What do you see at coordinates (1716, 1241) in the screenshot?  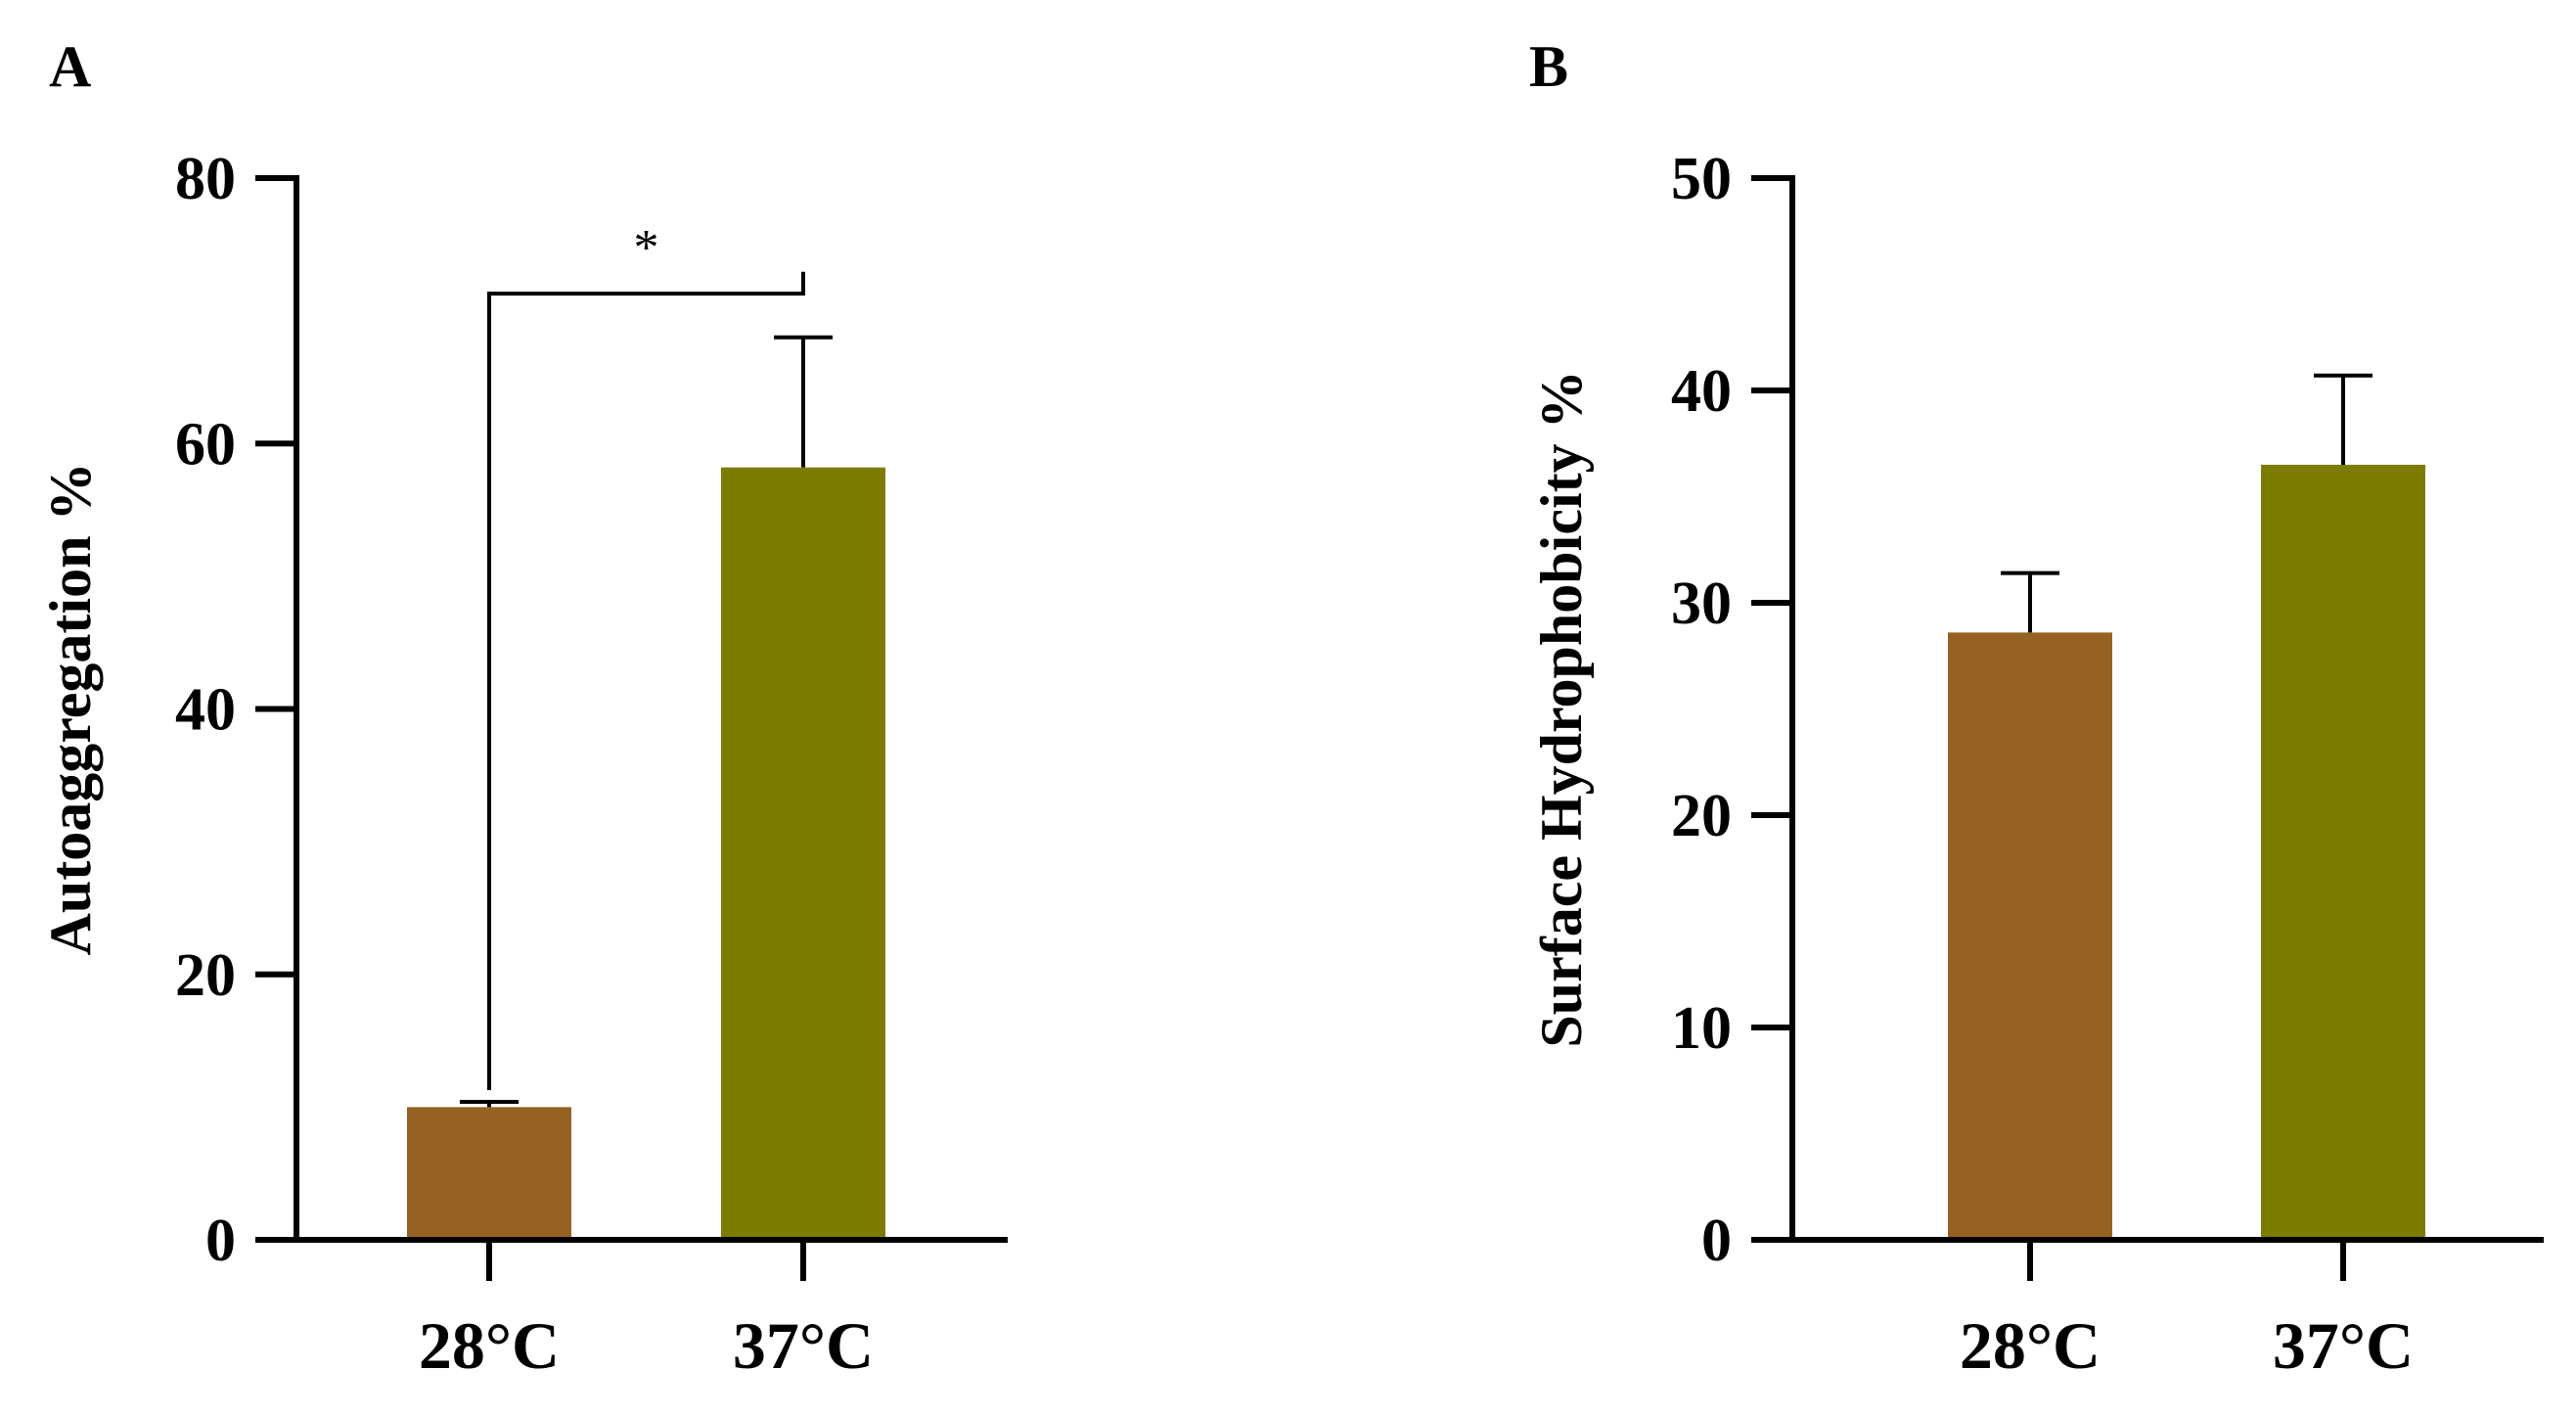 I see `panel-b-y-tick-label-0: 0` at bounding box center [1716, 1241].